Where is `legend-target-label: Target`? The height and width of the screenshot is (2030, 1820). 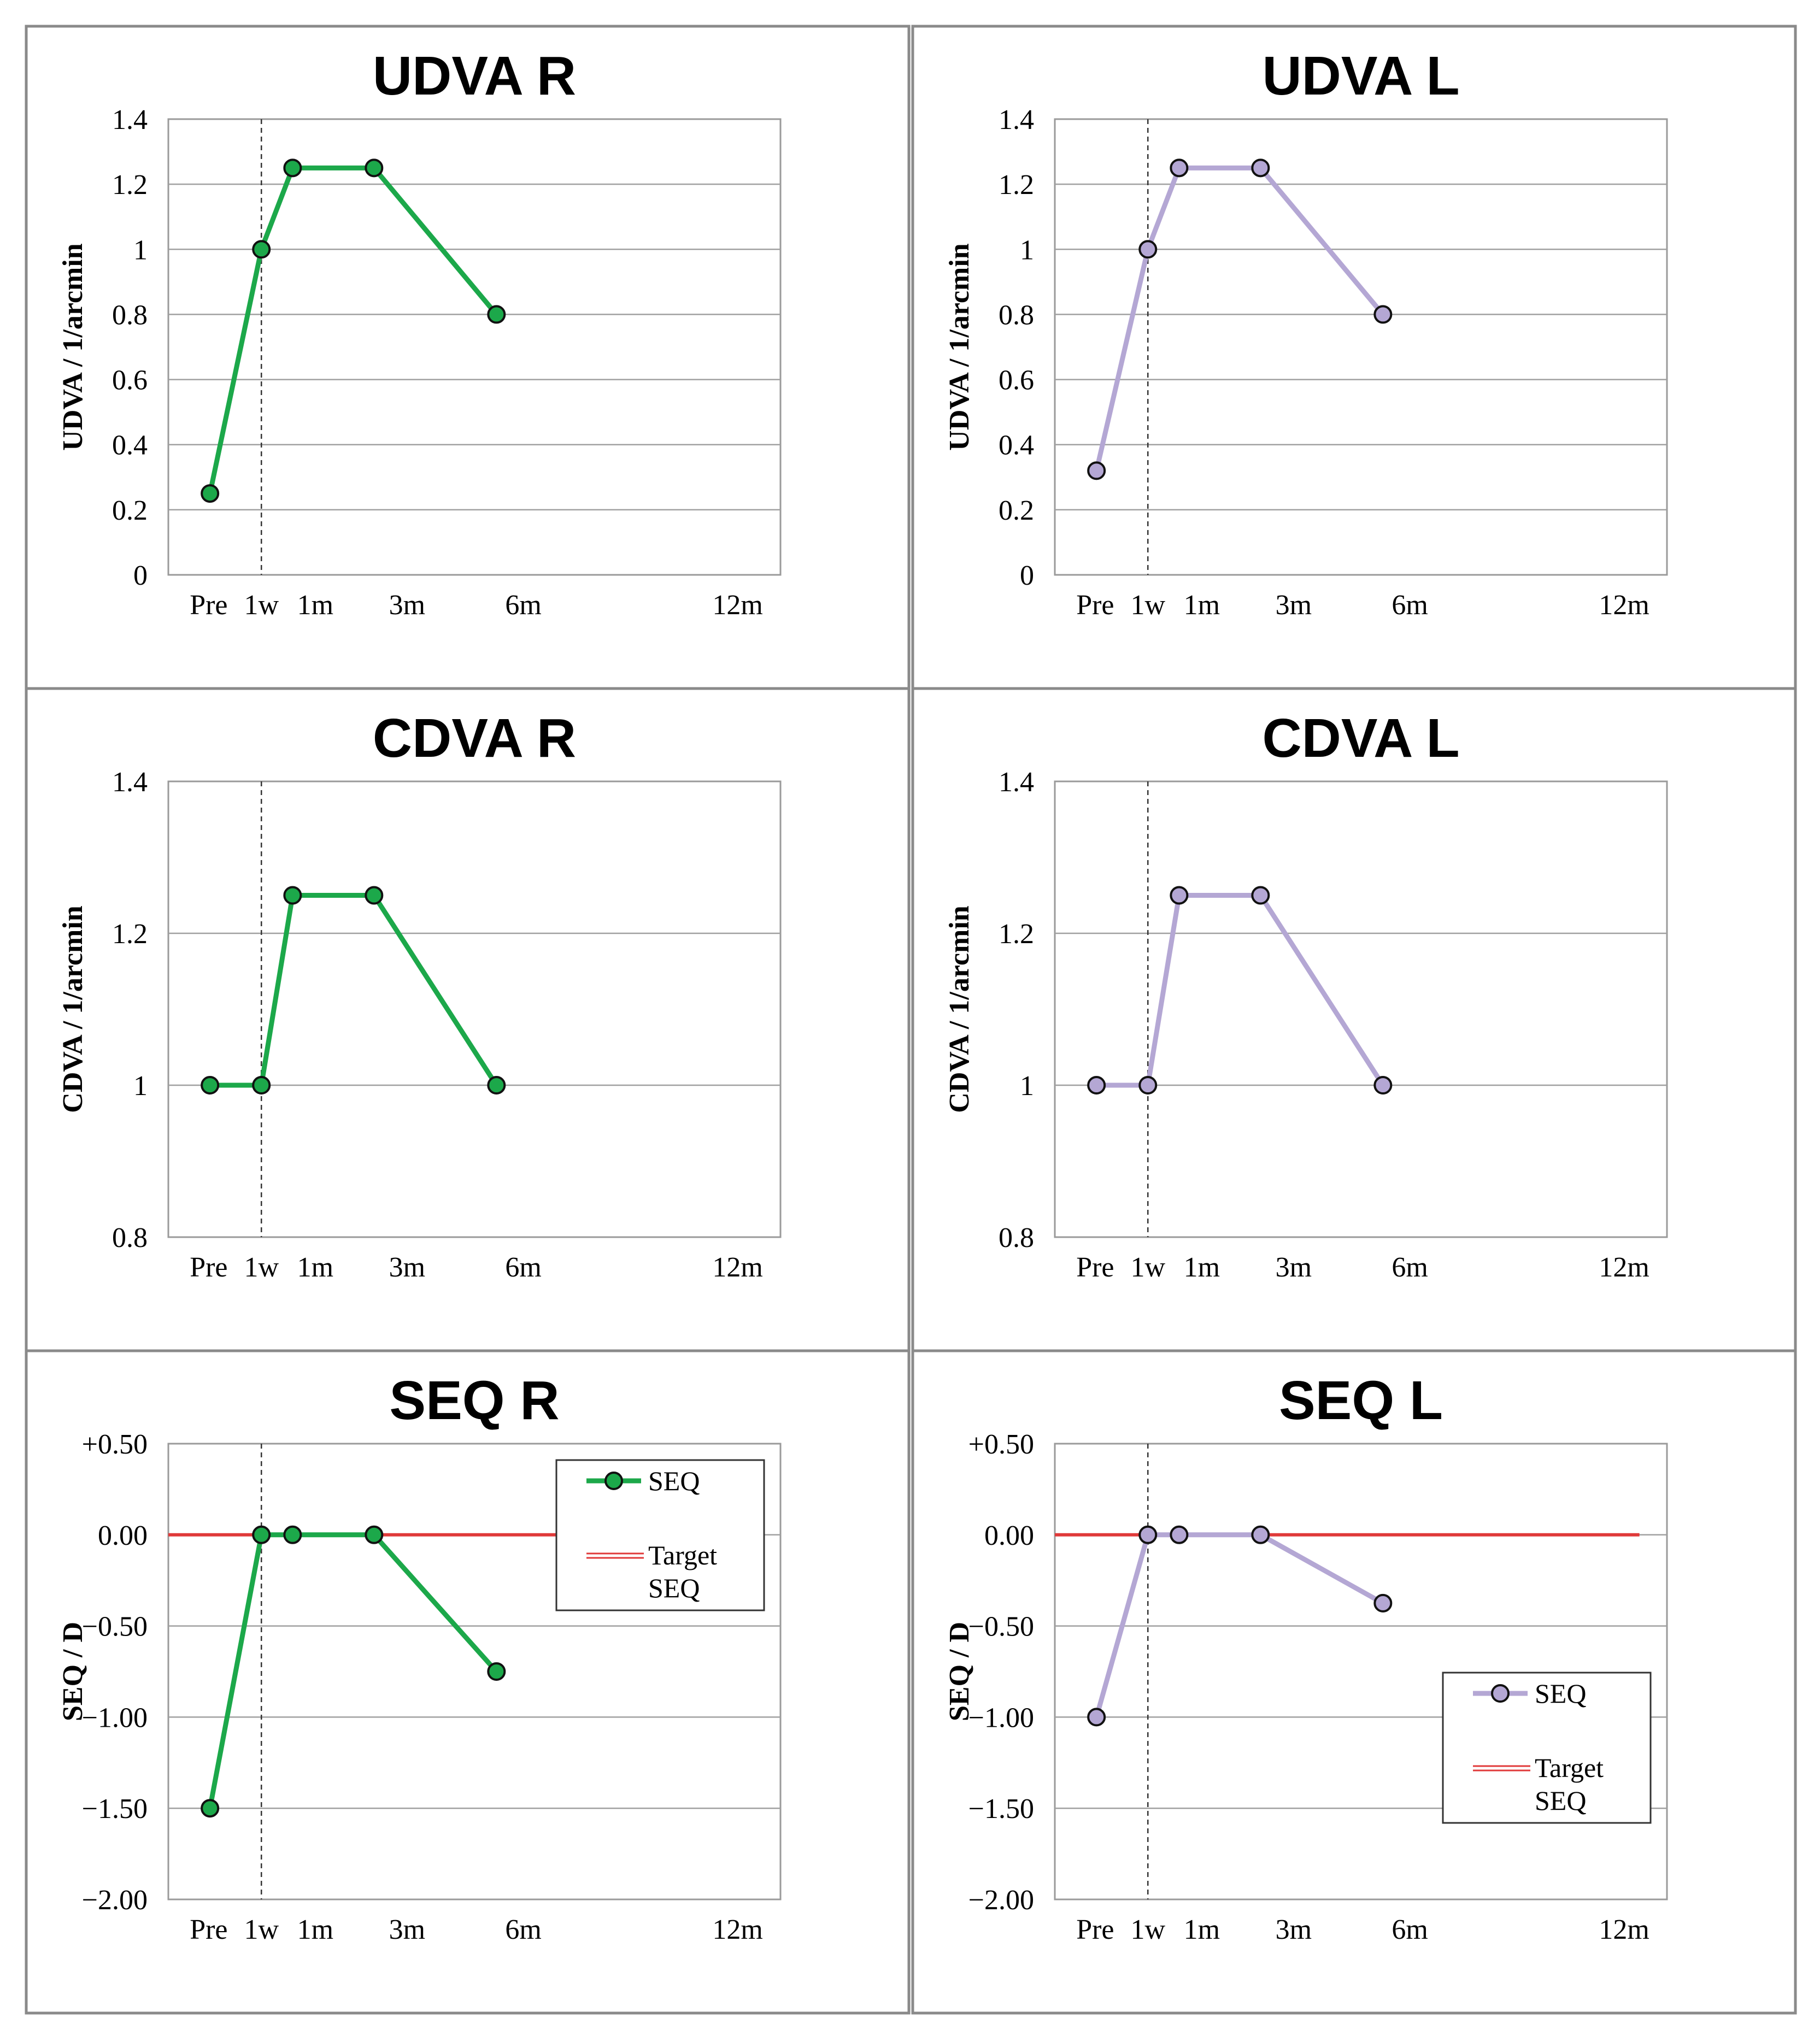 legend-target-label: Target is located at coordinates (1569, 1767).